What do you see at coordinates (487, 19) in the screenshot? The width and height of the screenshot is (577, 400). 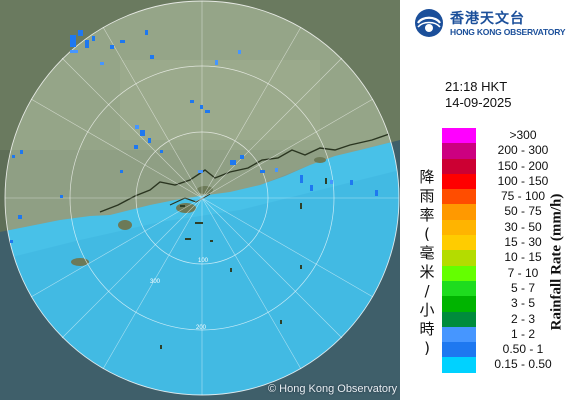 I see `org-name-cn: 香港天文台` at bounding box center [487, 19].